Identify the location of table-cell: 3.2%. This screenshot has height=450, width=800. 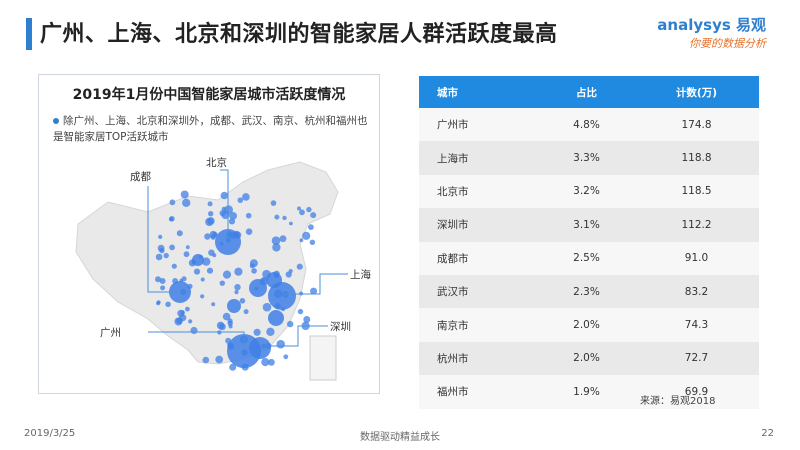
(586, 191).